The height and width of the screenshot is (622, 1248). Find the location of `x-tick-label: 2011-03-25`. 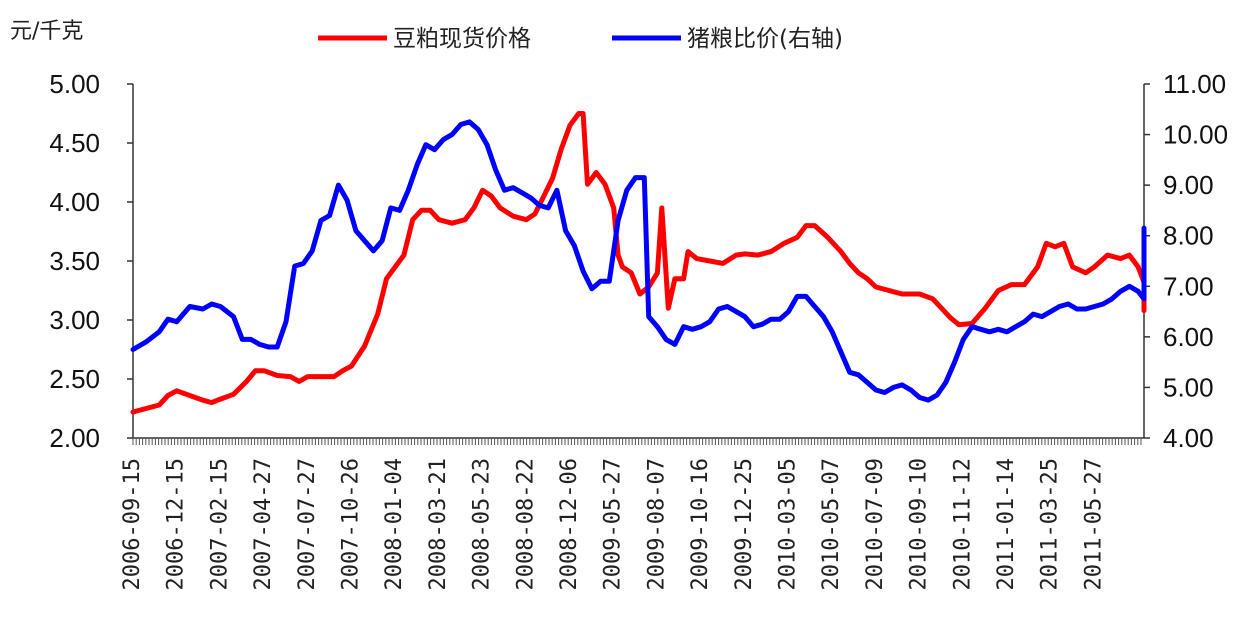

x-tick-label: 2011-03-25 is located at coordinates (1050, 524).